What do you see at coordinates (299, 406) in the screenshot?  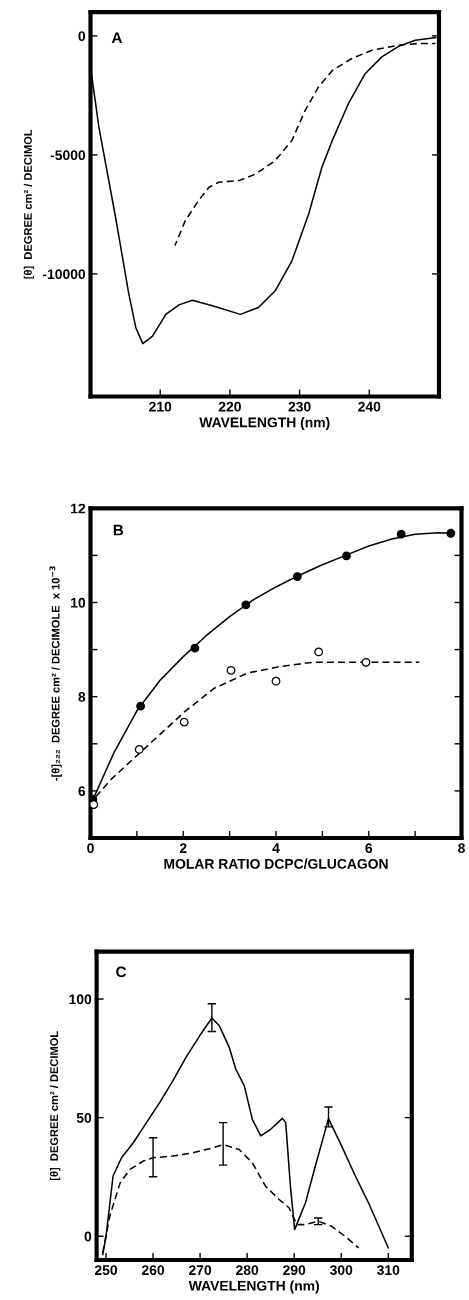 I see `x-tick-label: 230` at bounding box center [299, 406].